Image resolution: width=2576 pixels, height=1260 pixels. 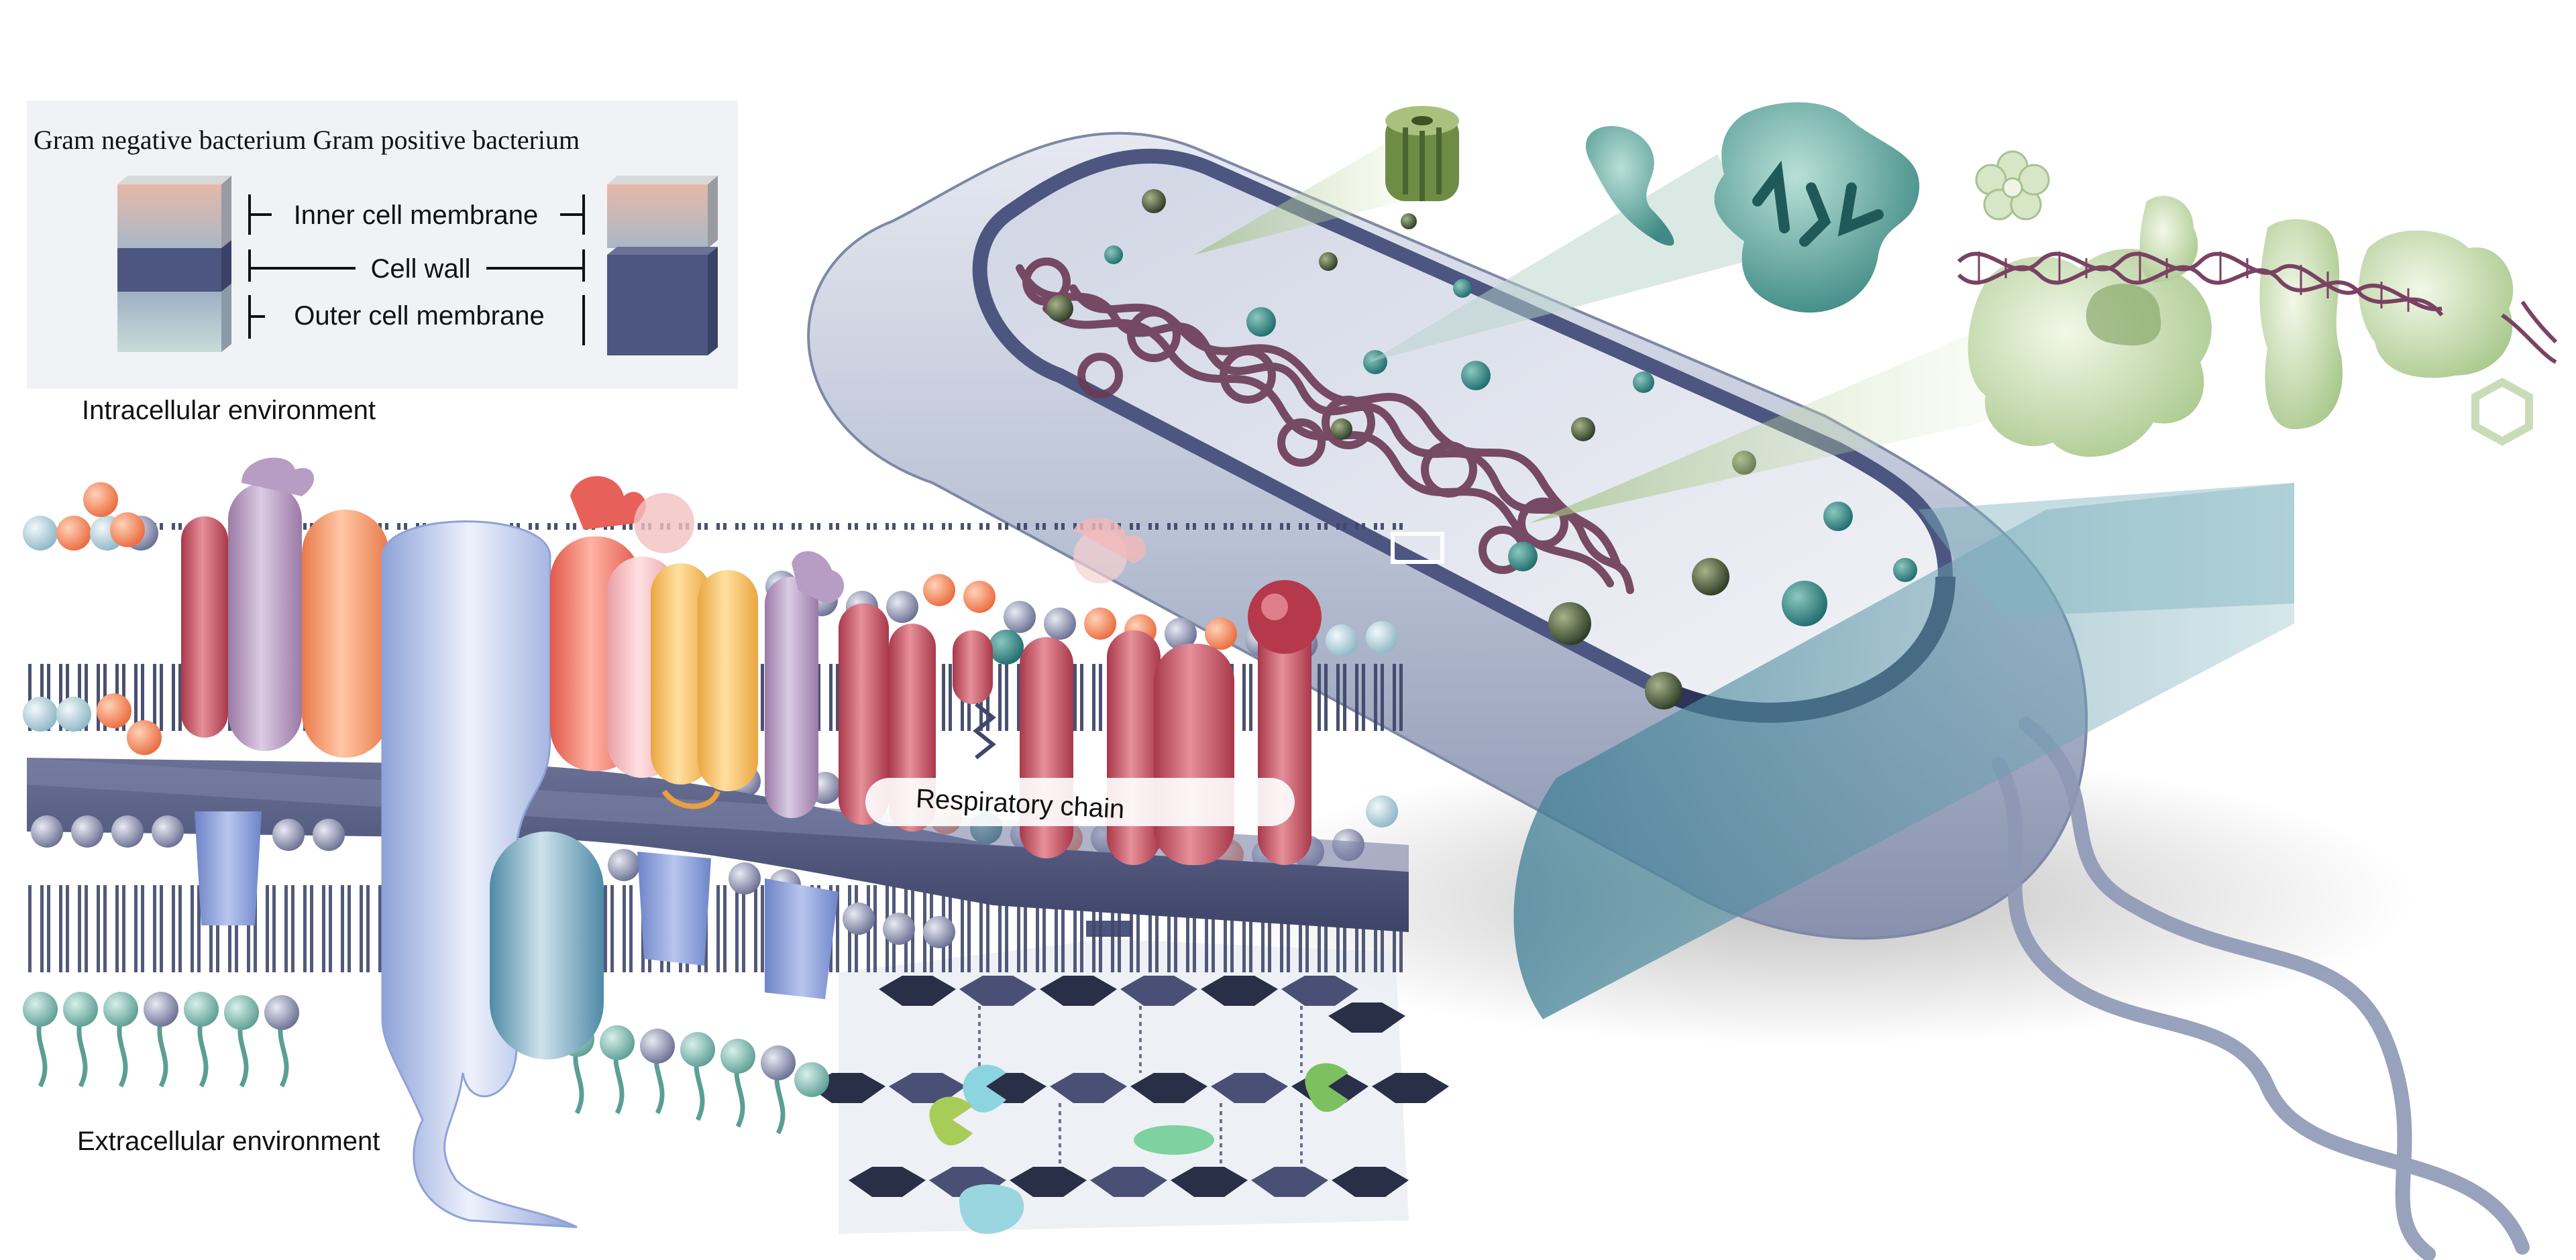 What do you see at coordinates (2436, 304) in the screenshot?
I see `green-protein-right` at bounding box center [2436, 304].